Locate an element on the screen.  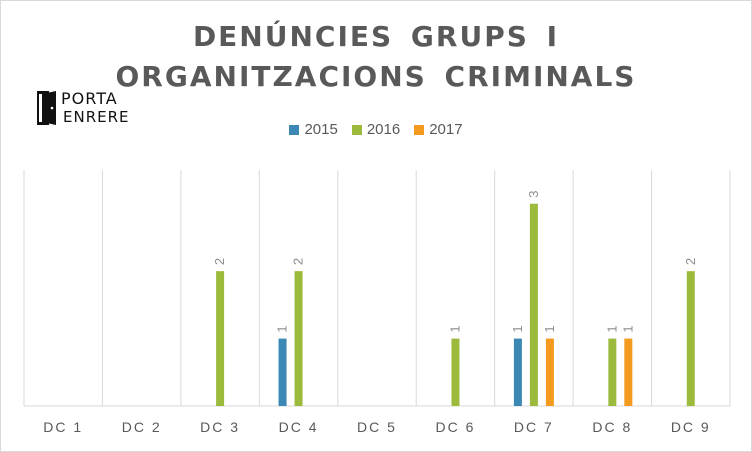
porta-enrere-logo: PORTA ENRERE is located at coordinates (82, 108).